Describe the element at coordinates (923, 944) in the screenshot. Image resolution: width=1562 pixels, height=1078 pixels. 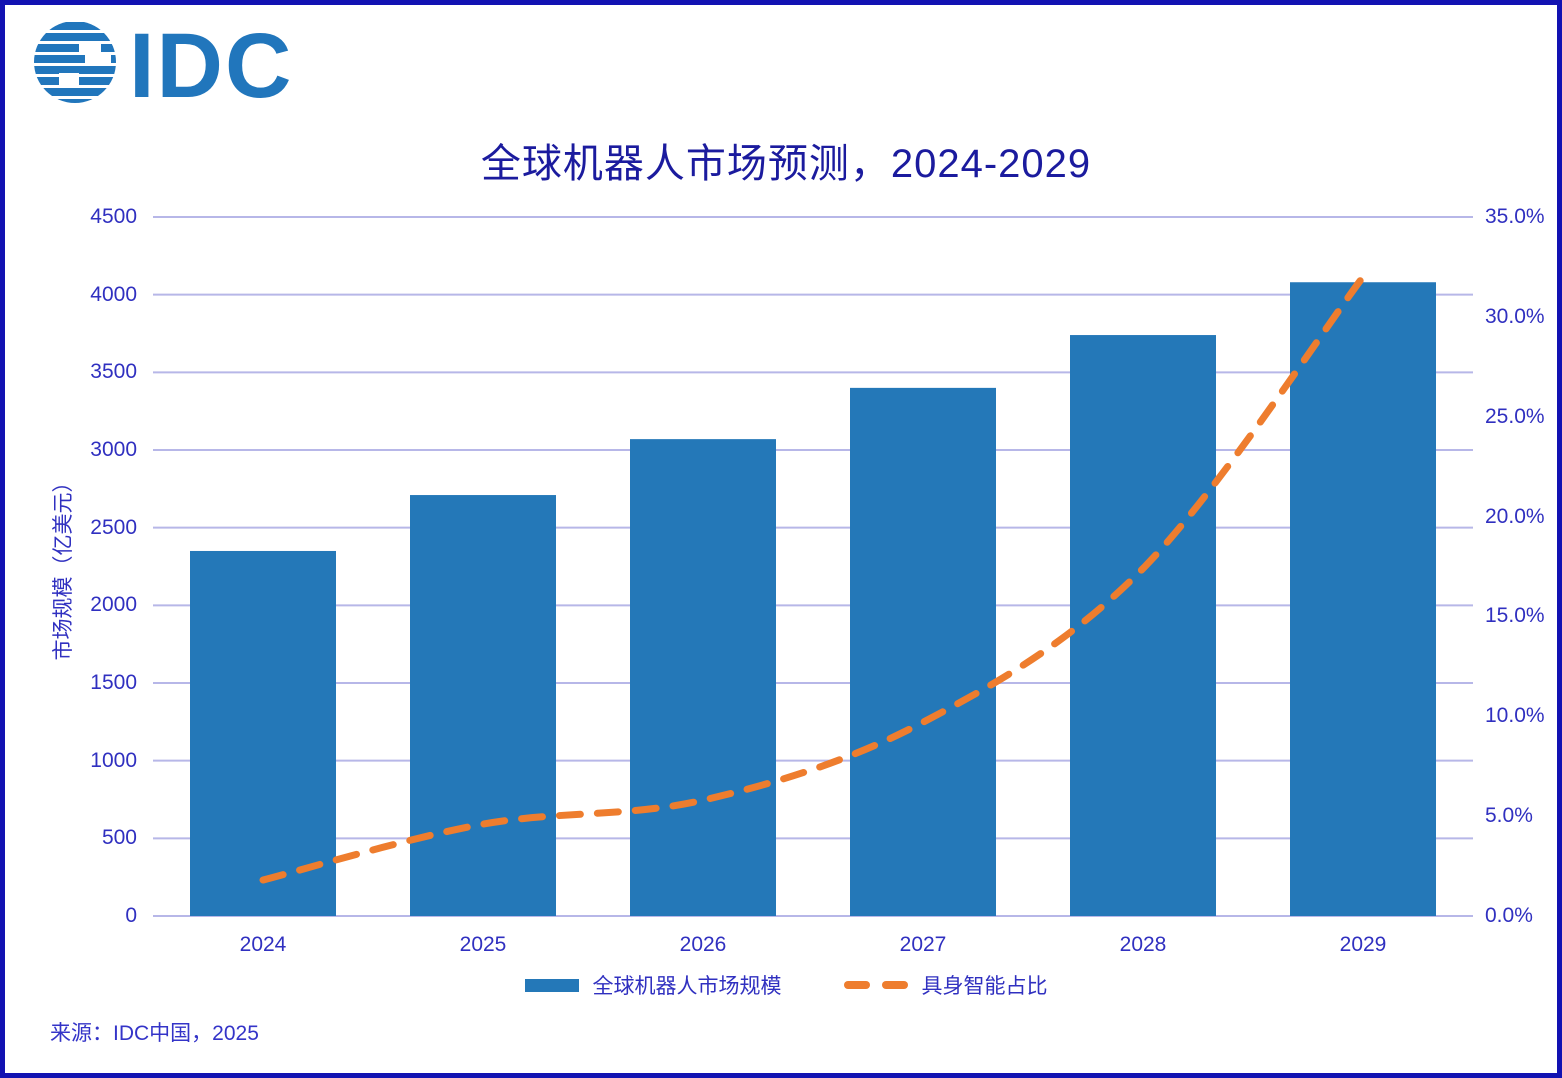
I see `x-axis-label-2027: 2027` at that location.